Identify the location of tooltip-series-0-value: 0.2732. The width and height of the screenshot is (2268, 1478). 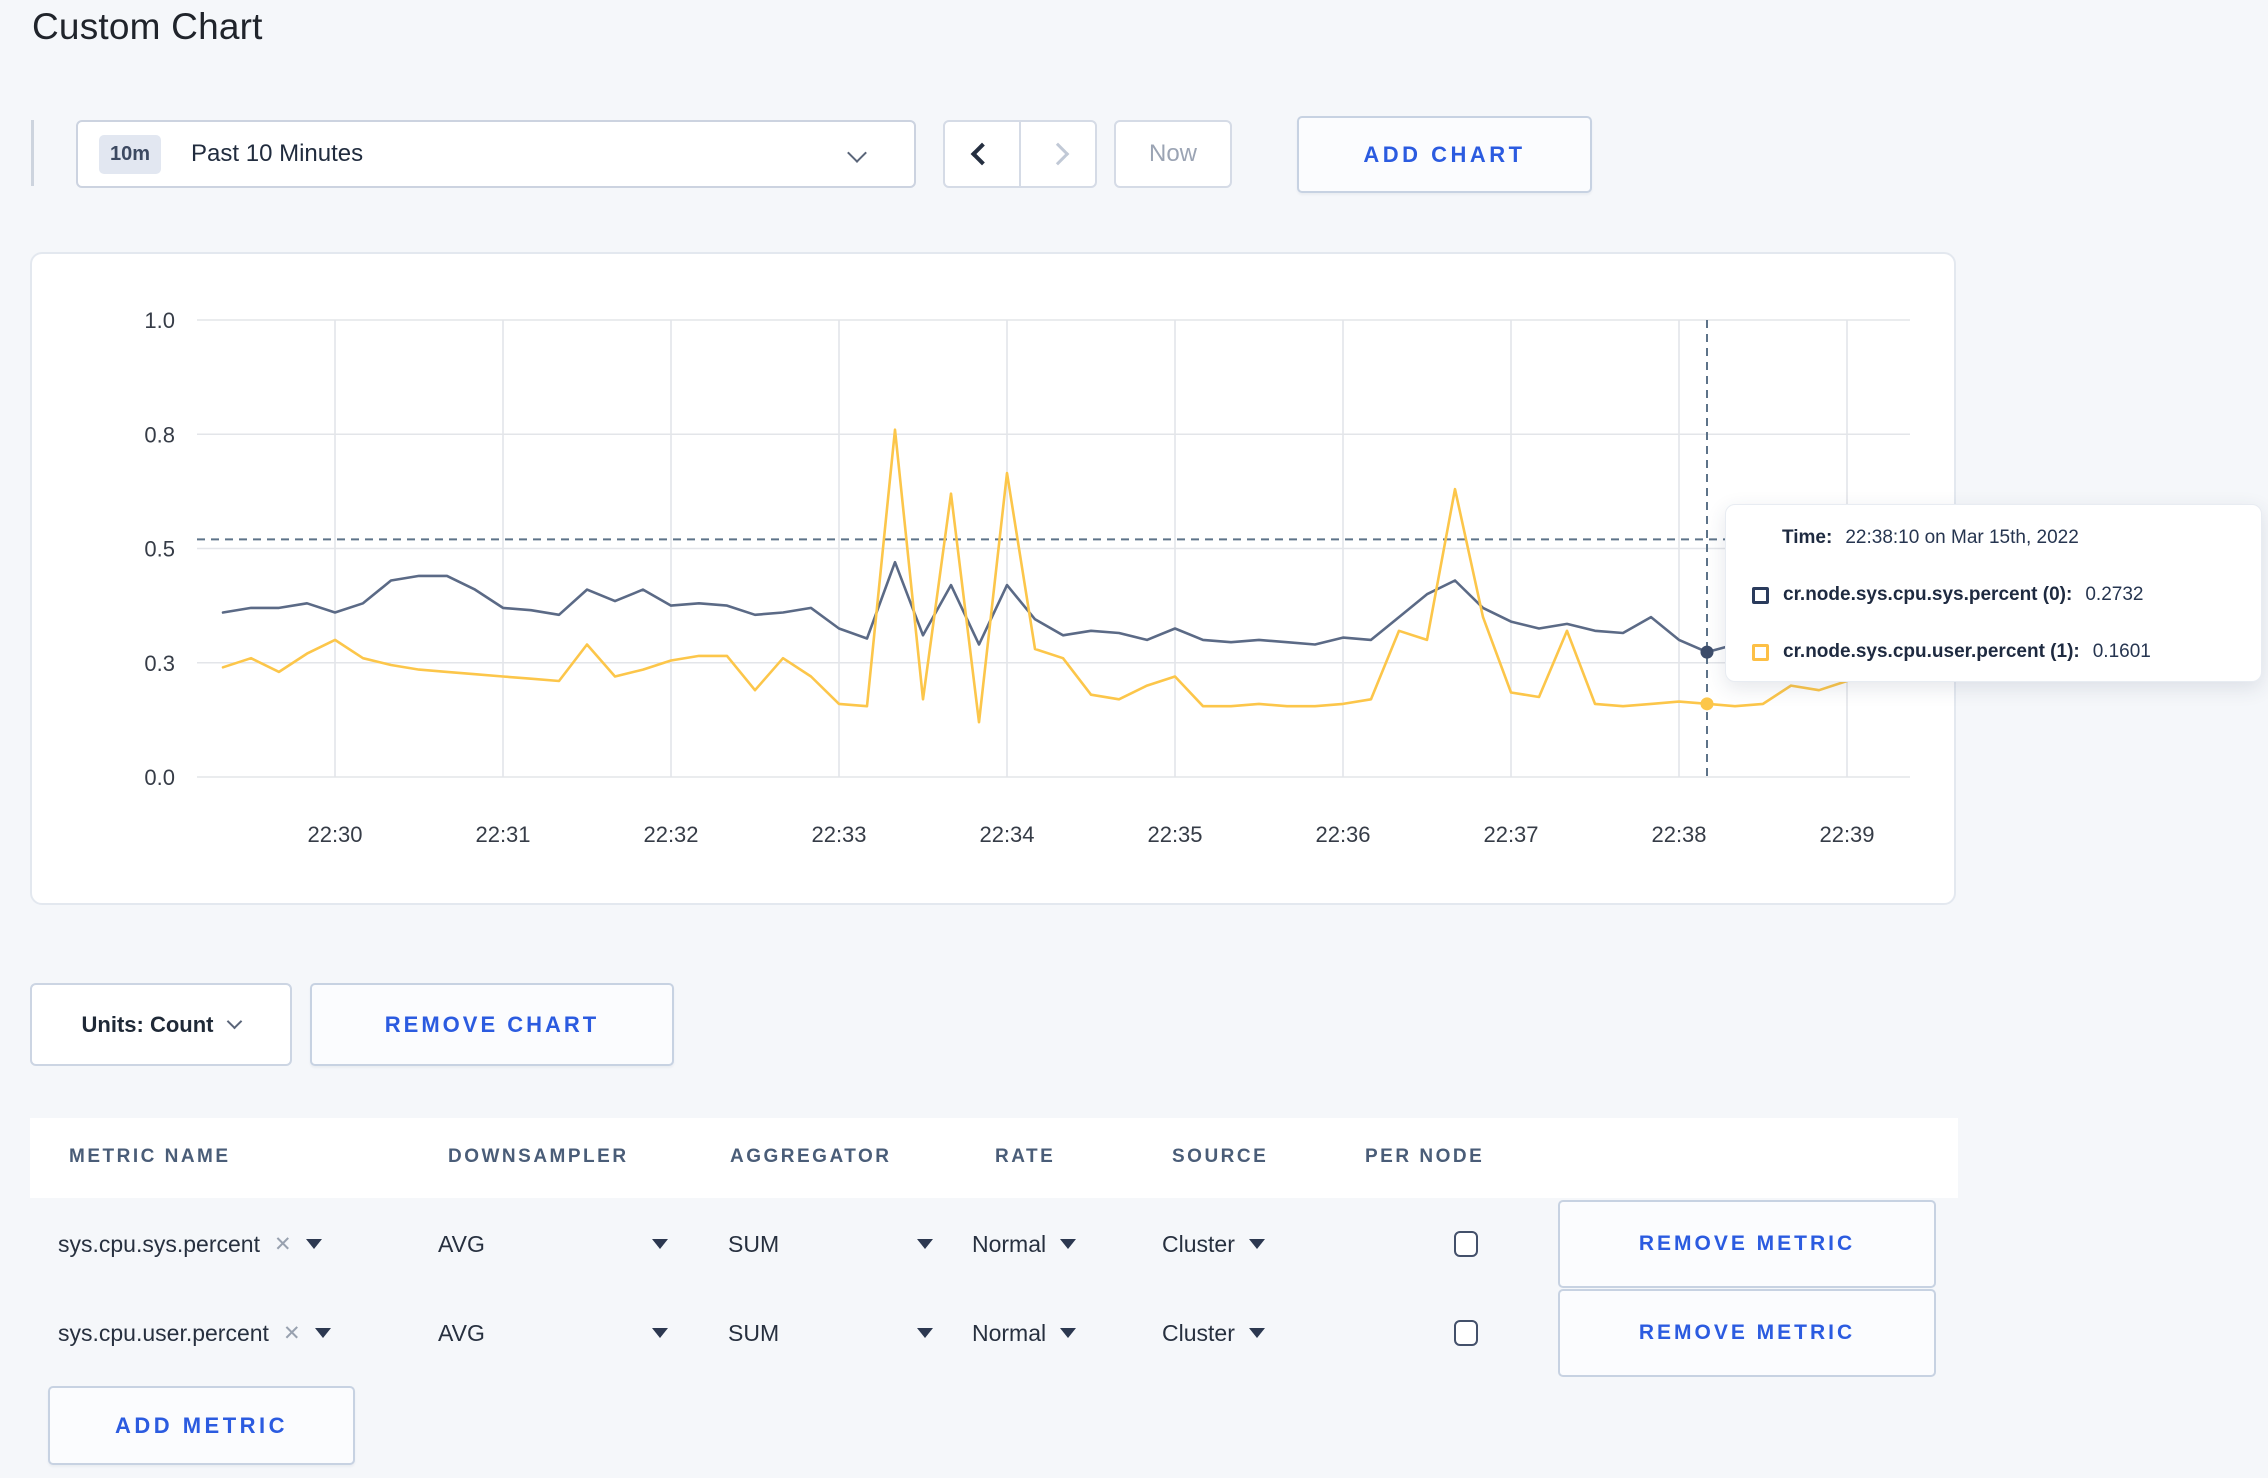
(2114, 594).